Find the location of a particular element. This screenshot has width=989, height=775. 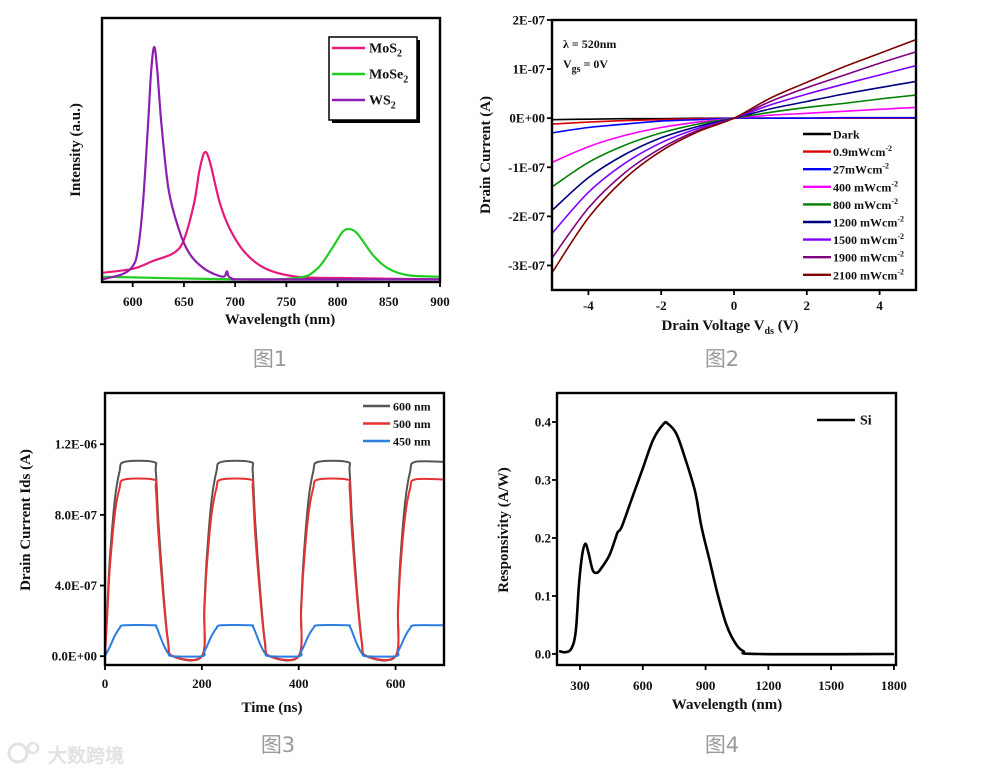

legend: 600 nm 500 nm 450 nm is located at coordinates (397, 424).